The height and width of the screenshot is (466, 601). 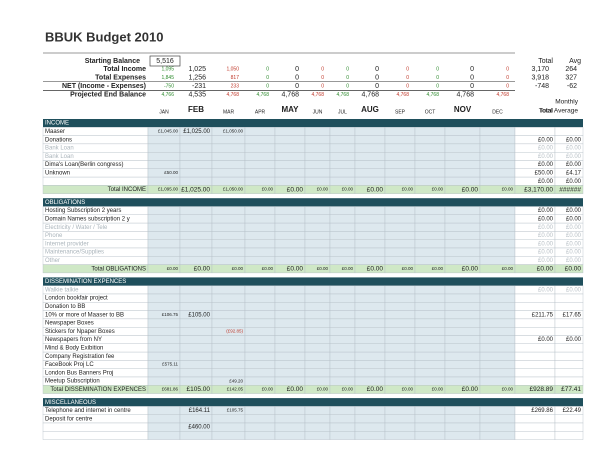 What do you see at coordinates (196, 132) in the screenshot?
I see `cell-value: £1,025.00` at bounding box center [196, 132].